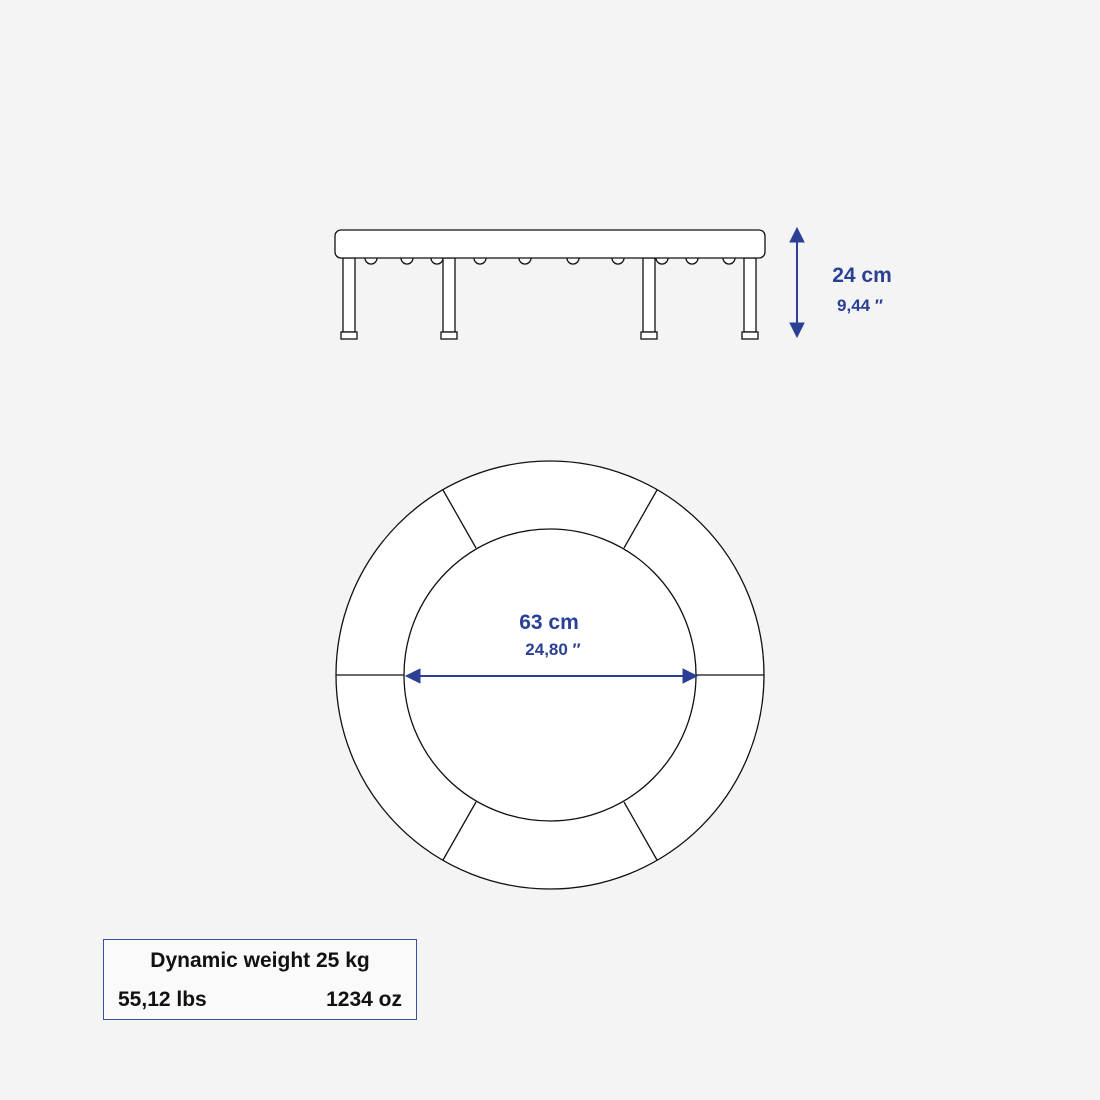 This screenshot has height=1100, width=1100. What do you see at coordinates (260, 960) in the screenshot?
I see `weight-title: Dynamic weight 25 kg` at bounding box center [260, 960].